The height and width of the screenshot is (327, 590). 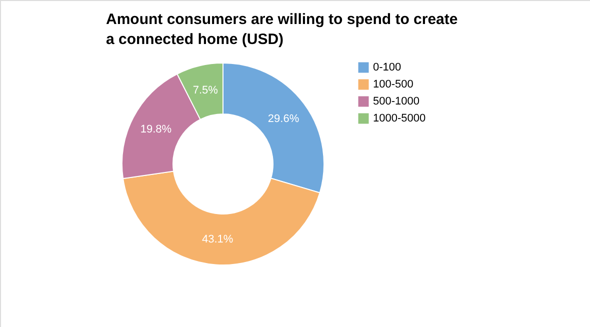 I want to click on legend-label: 100-500, so click(x=393, y=84).